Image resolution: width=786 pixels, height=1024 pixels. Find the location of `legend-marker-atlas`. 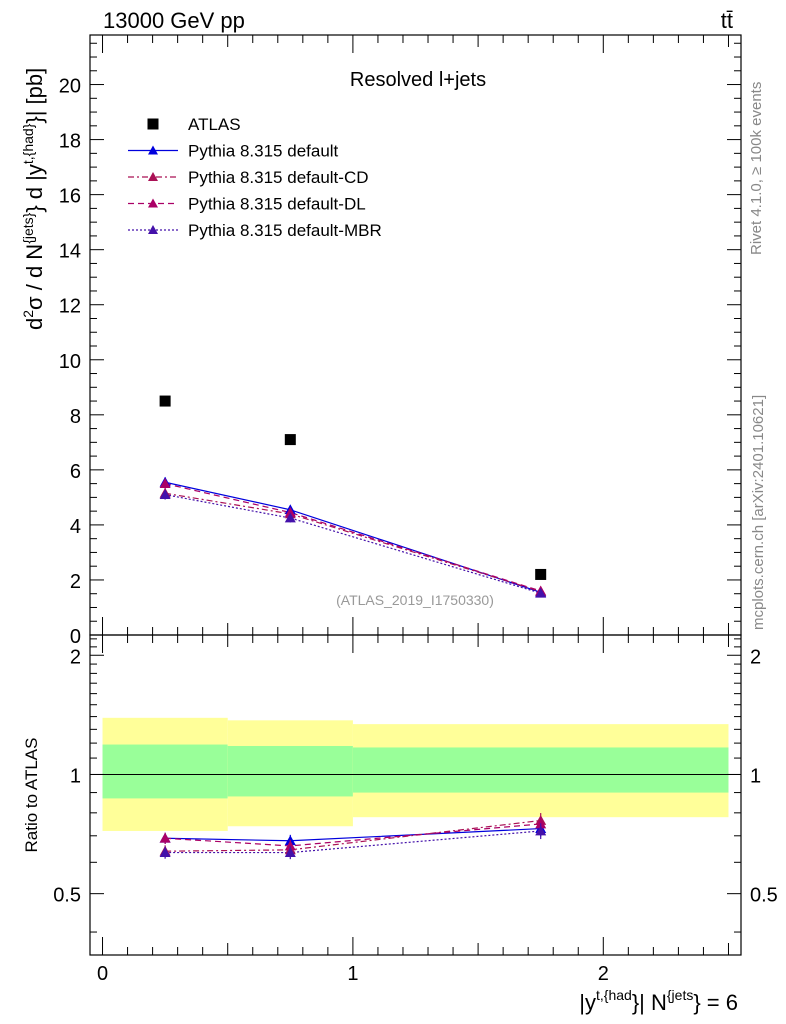

legend-marker-atlas is located at coordinates (153, 124).